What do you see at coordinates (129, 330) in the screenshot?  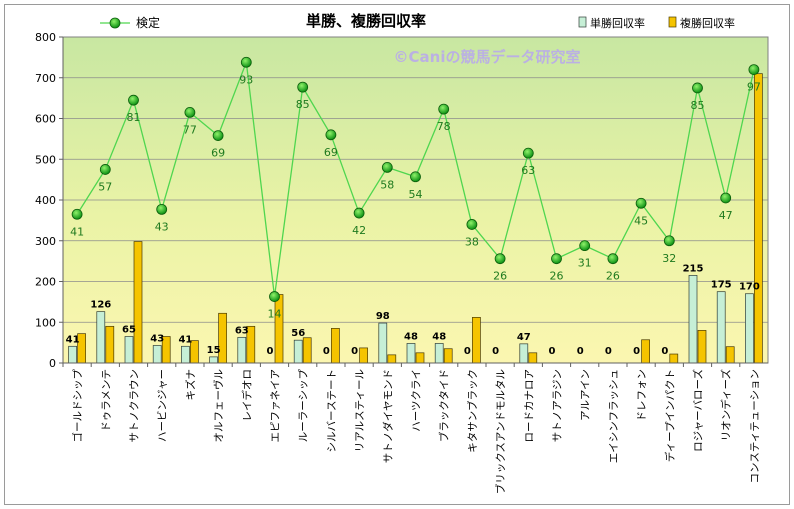 I see `bar-value-label: 65` at bounding box center [129, 330].